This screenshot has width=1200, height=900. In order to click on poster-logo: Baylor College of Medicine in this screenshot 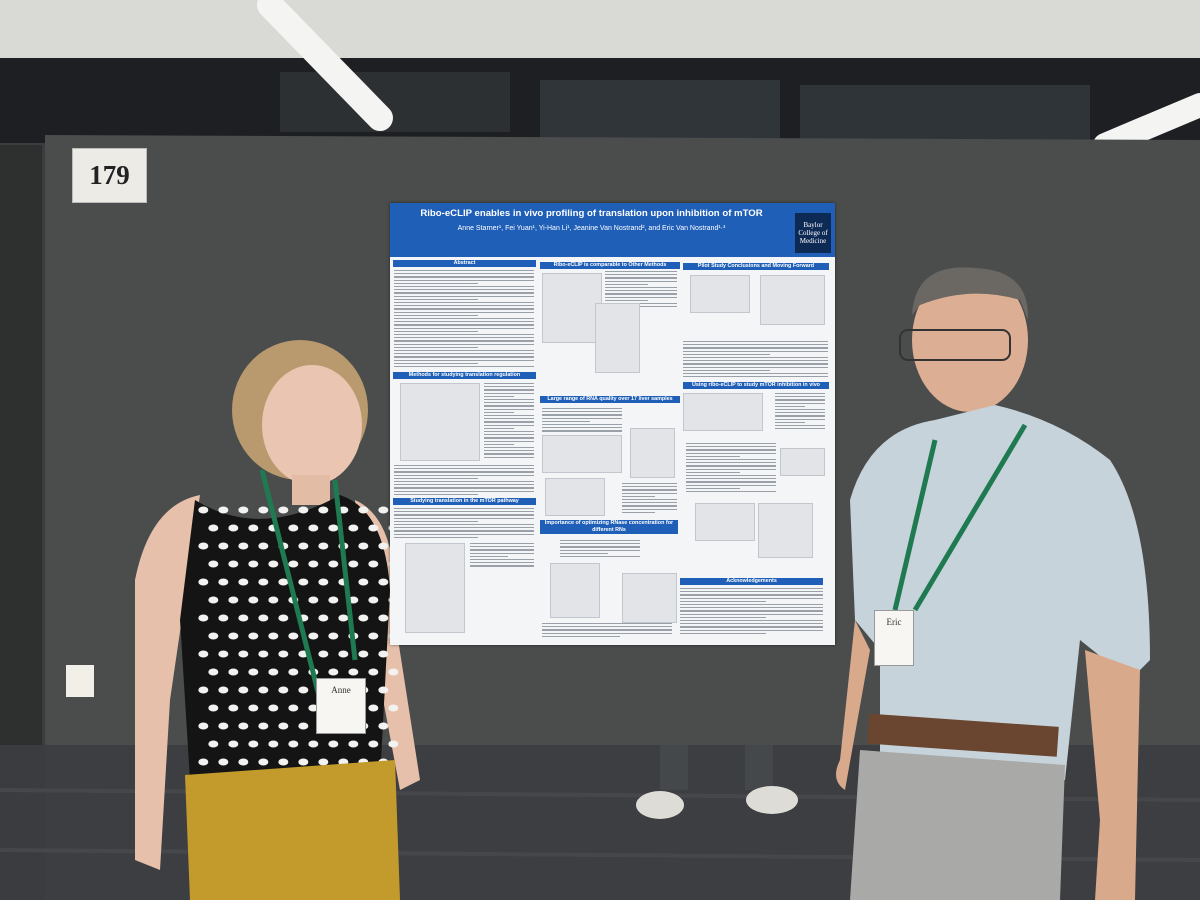, I will do `click(813, 233)`.